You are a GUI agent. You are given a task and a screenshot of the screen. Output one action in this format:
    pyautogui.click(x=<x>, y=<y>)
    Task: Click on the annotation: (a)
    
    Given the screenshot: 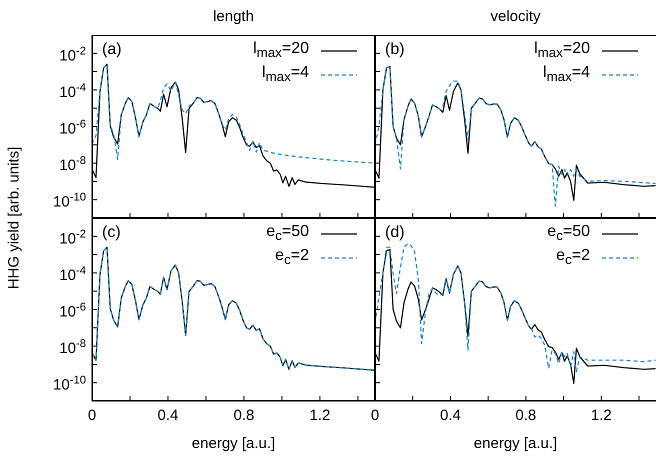 What is the action you would take?
    pyautogui.click(x=112, y=50)
    